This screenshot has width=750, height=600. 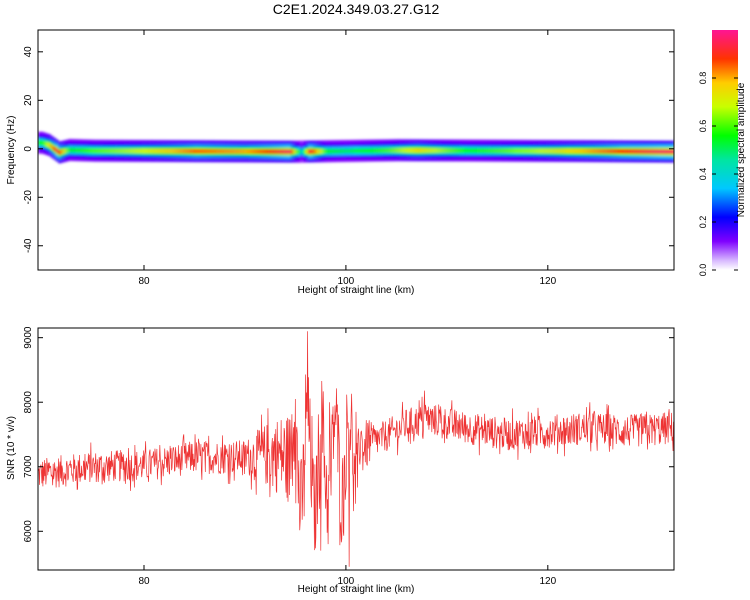 What do you see at coordinates (346, 581) in the screenshot?
I see `snr-x-tick-label: 100` at bounding box center [346, 581].